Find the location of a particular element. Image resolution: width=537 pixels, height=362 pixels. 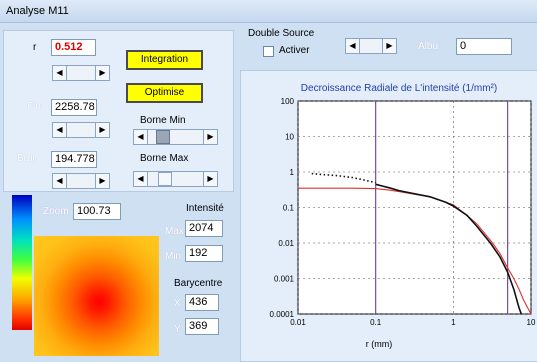

optimise-button: Optimise is located at coordinates (164, 93).